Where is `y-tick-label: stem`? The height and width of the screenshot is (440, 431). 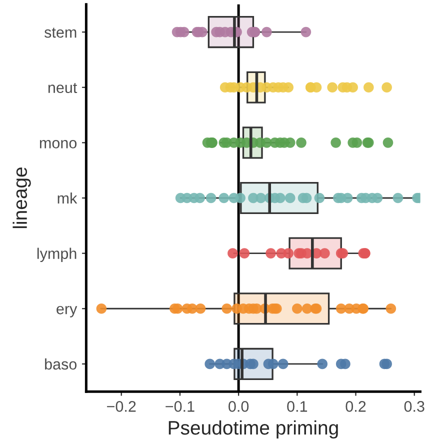 y-tick-label: stem is located at coordinates (60, 33).